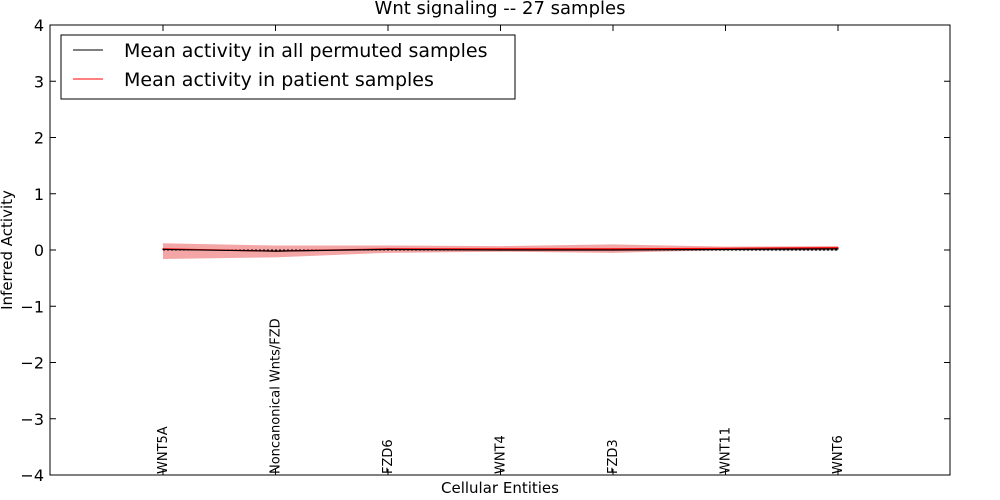  I want to click on chart-title: Wnt signaling -- 27 samples, so click(500, 9).